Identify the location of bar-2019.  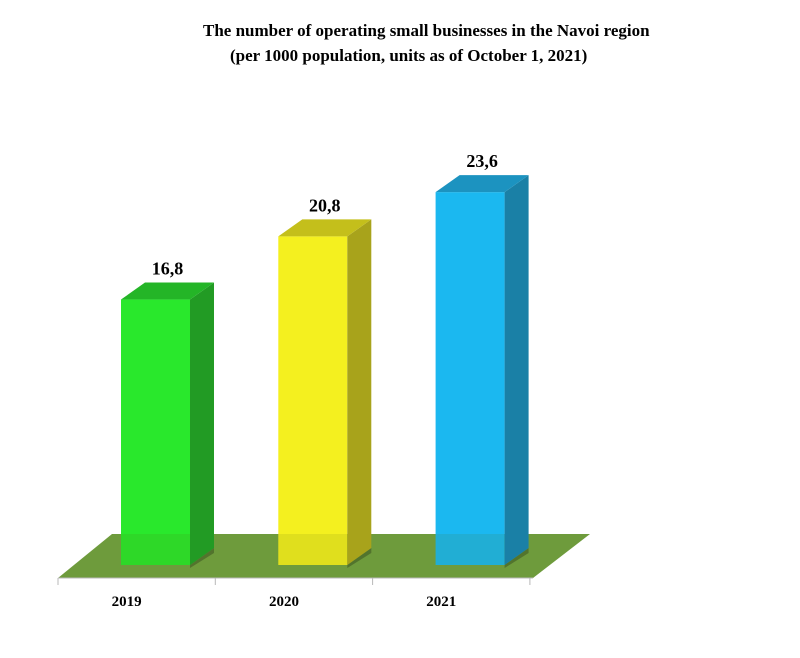
(167, 425).